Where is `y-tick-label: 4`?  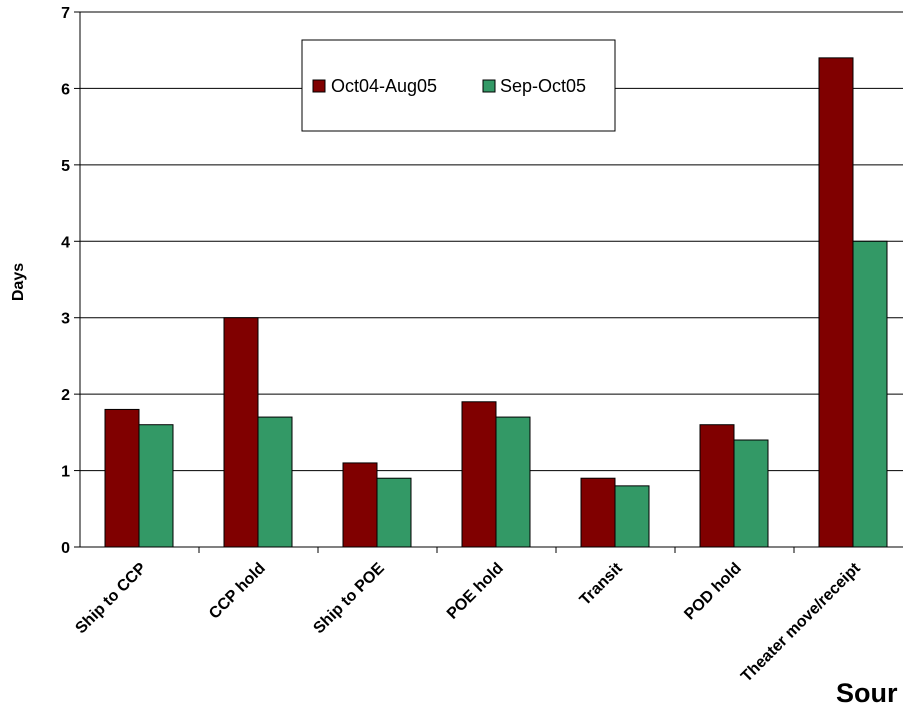
y-tick-label: 4 is located at coordinates (65, 242).